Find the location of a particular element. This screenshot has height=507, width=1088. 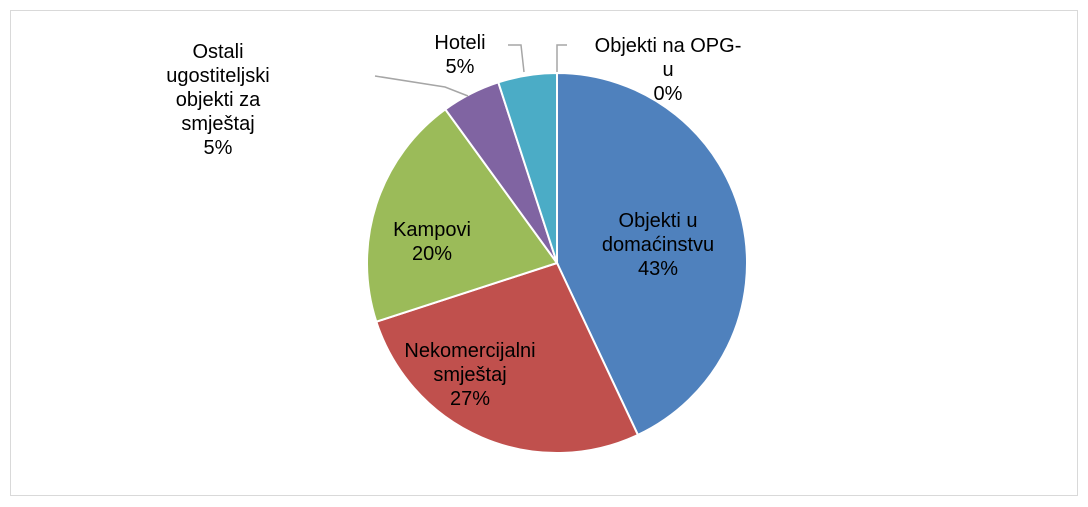

category-label: Objekti na OPG-u is located at coordinates (668, 58).